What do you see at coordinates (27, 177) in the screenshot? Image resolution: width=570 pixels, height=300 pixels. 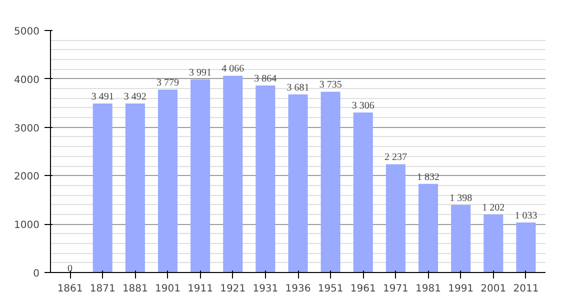 I see `y-tick-label: 2000` at bounding box center [27, 177].